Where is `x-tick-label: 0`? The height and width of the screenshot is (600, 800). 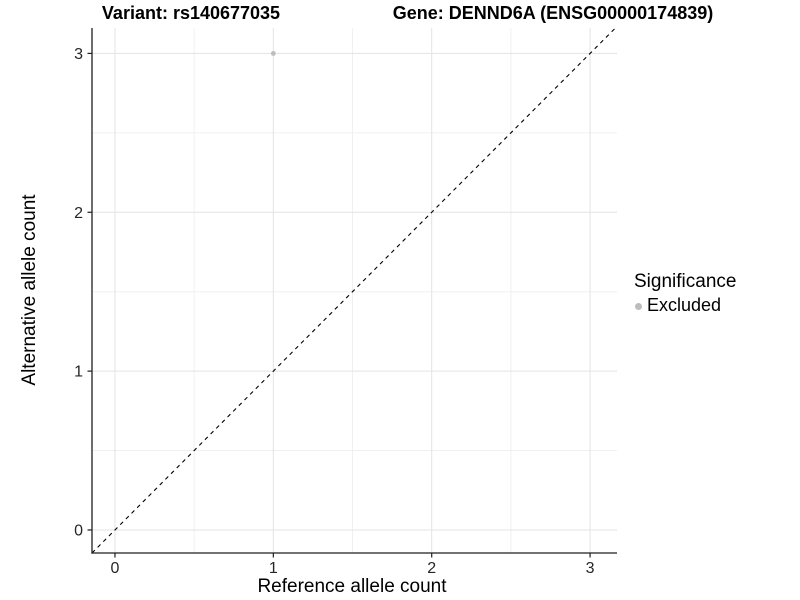 x-tick-label: 0 is located at coordinates (115, 568).